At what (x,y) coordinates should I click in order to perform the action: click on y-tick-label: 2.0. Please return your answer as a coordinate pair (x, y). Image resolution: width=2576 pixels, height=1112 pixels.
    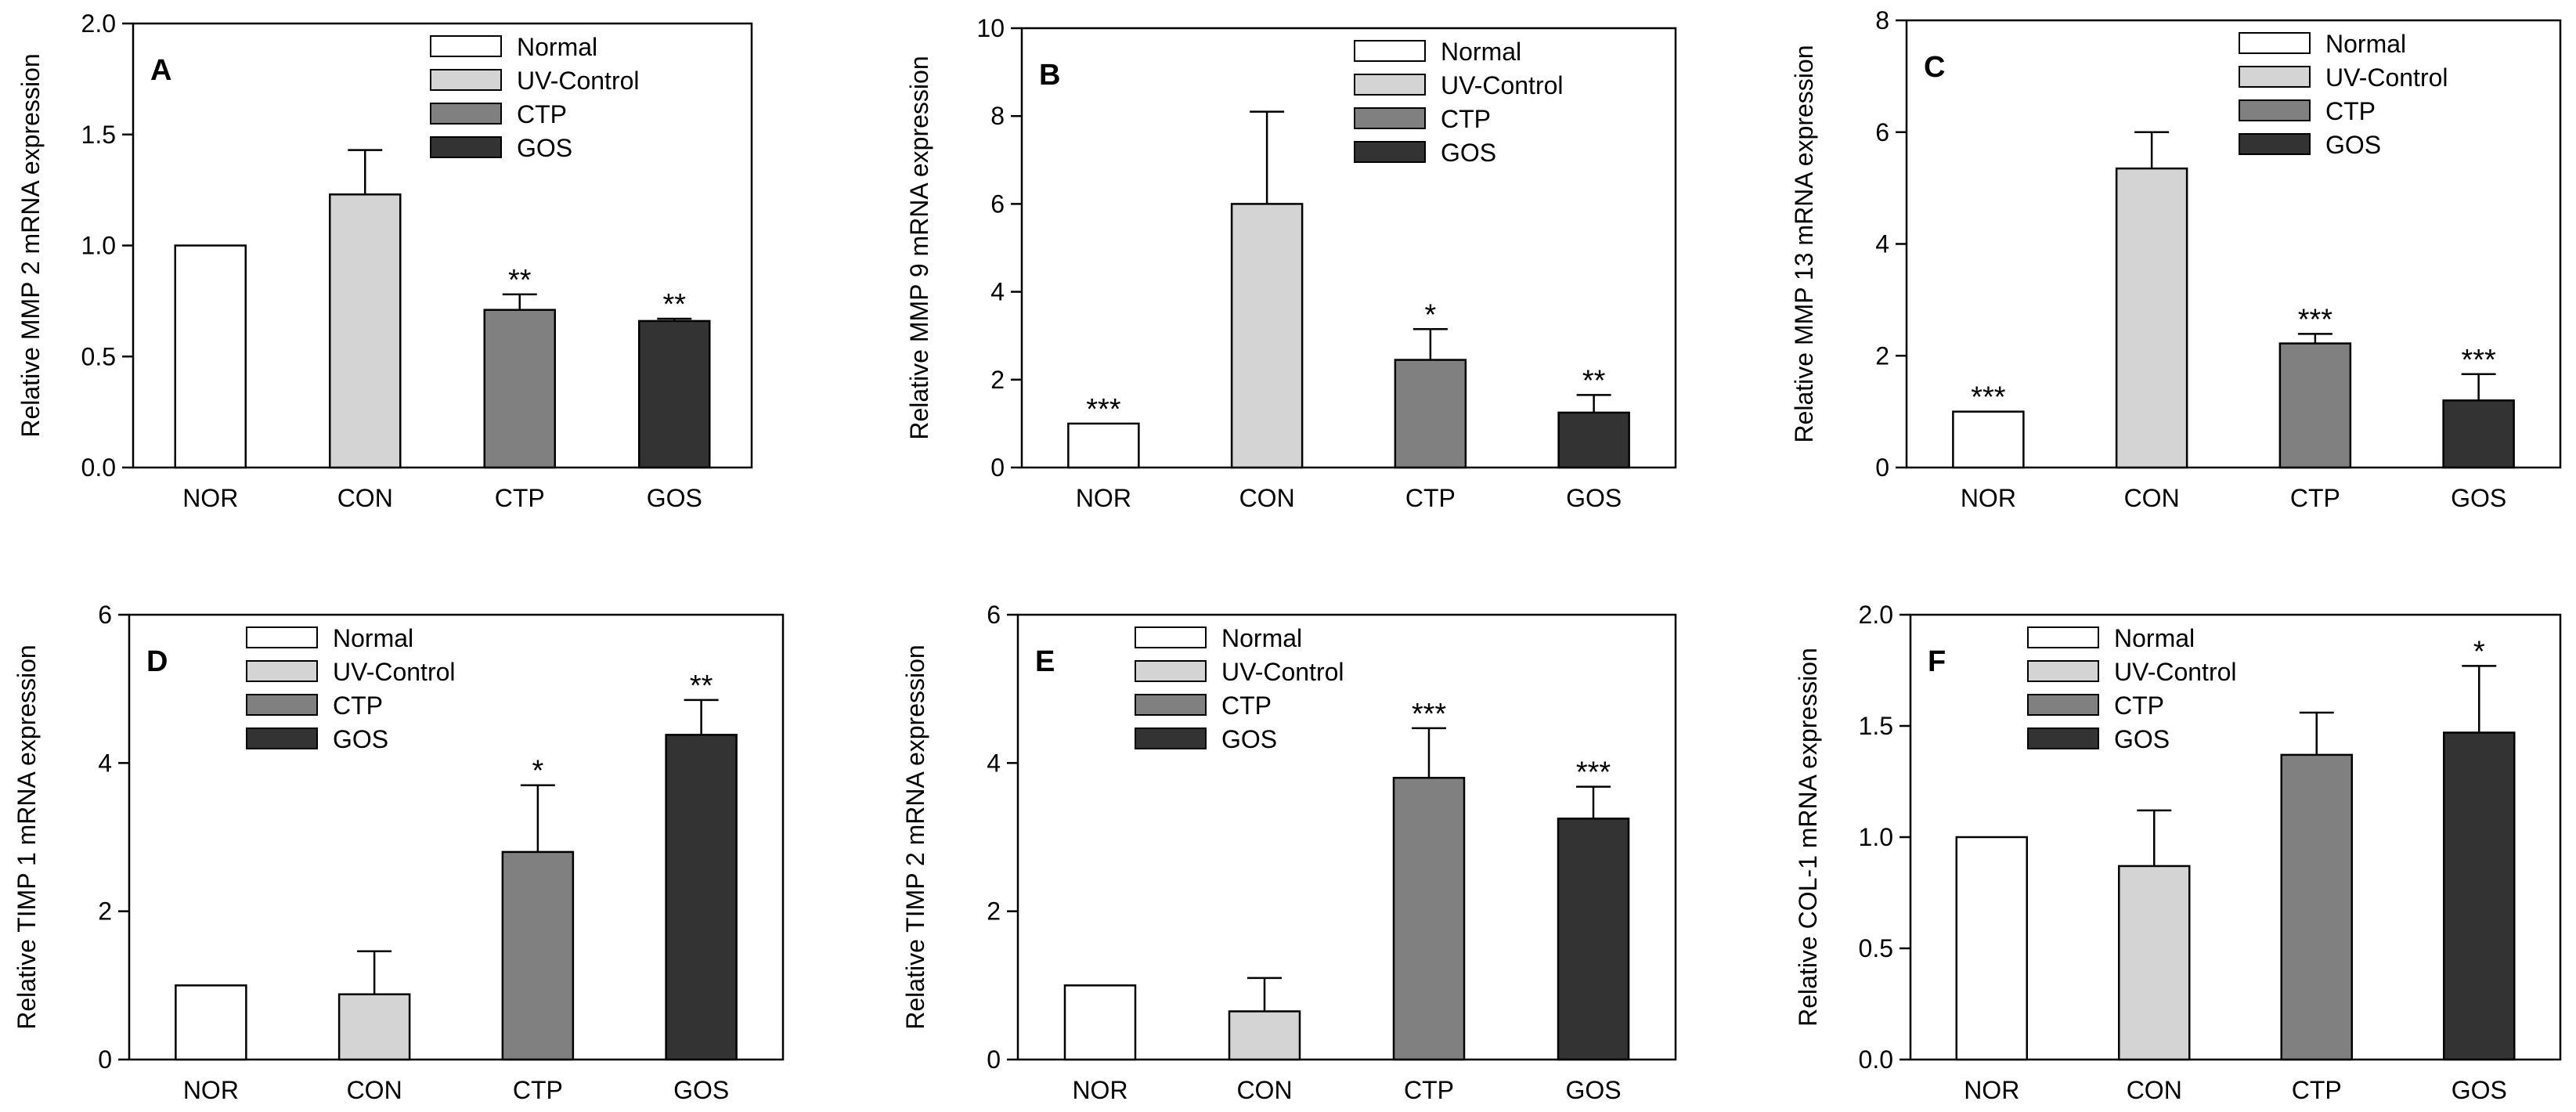
    Looking at the image, I should click on (98, 23).